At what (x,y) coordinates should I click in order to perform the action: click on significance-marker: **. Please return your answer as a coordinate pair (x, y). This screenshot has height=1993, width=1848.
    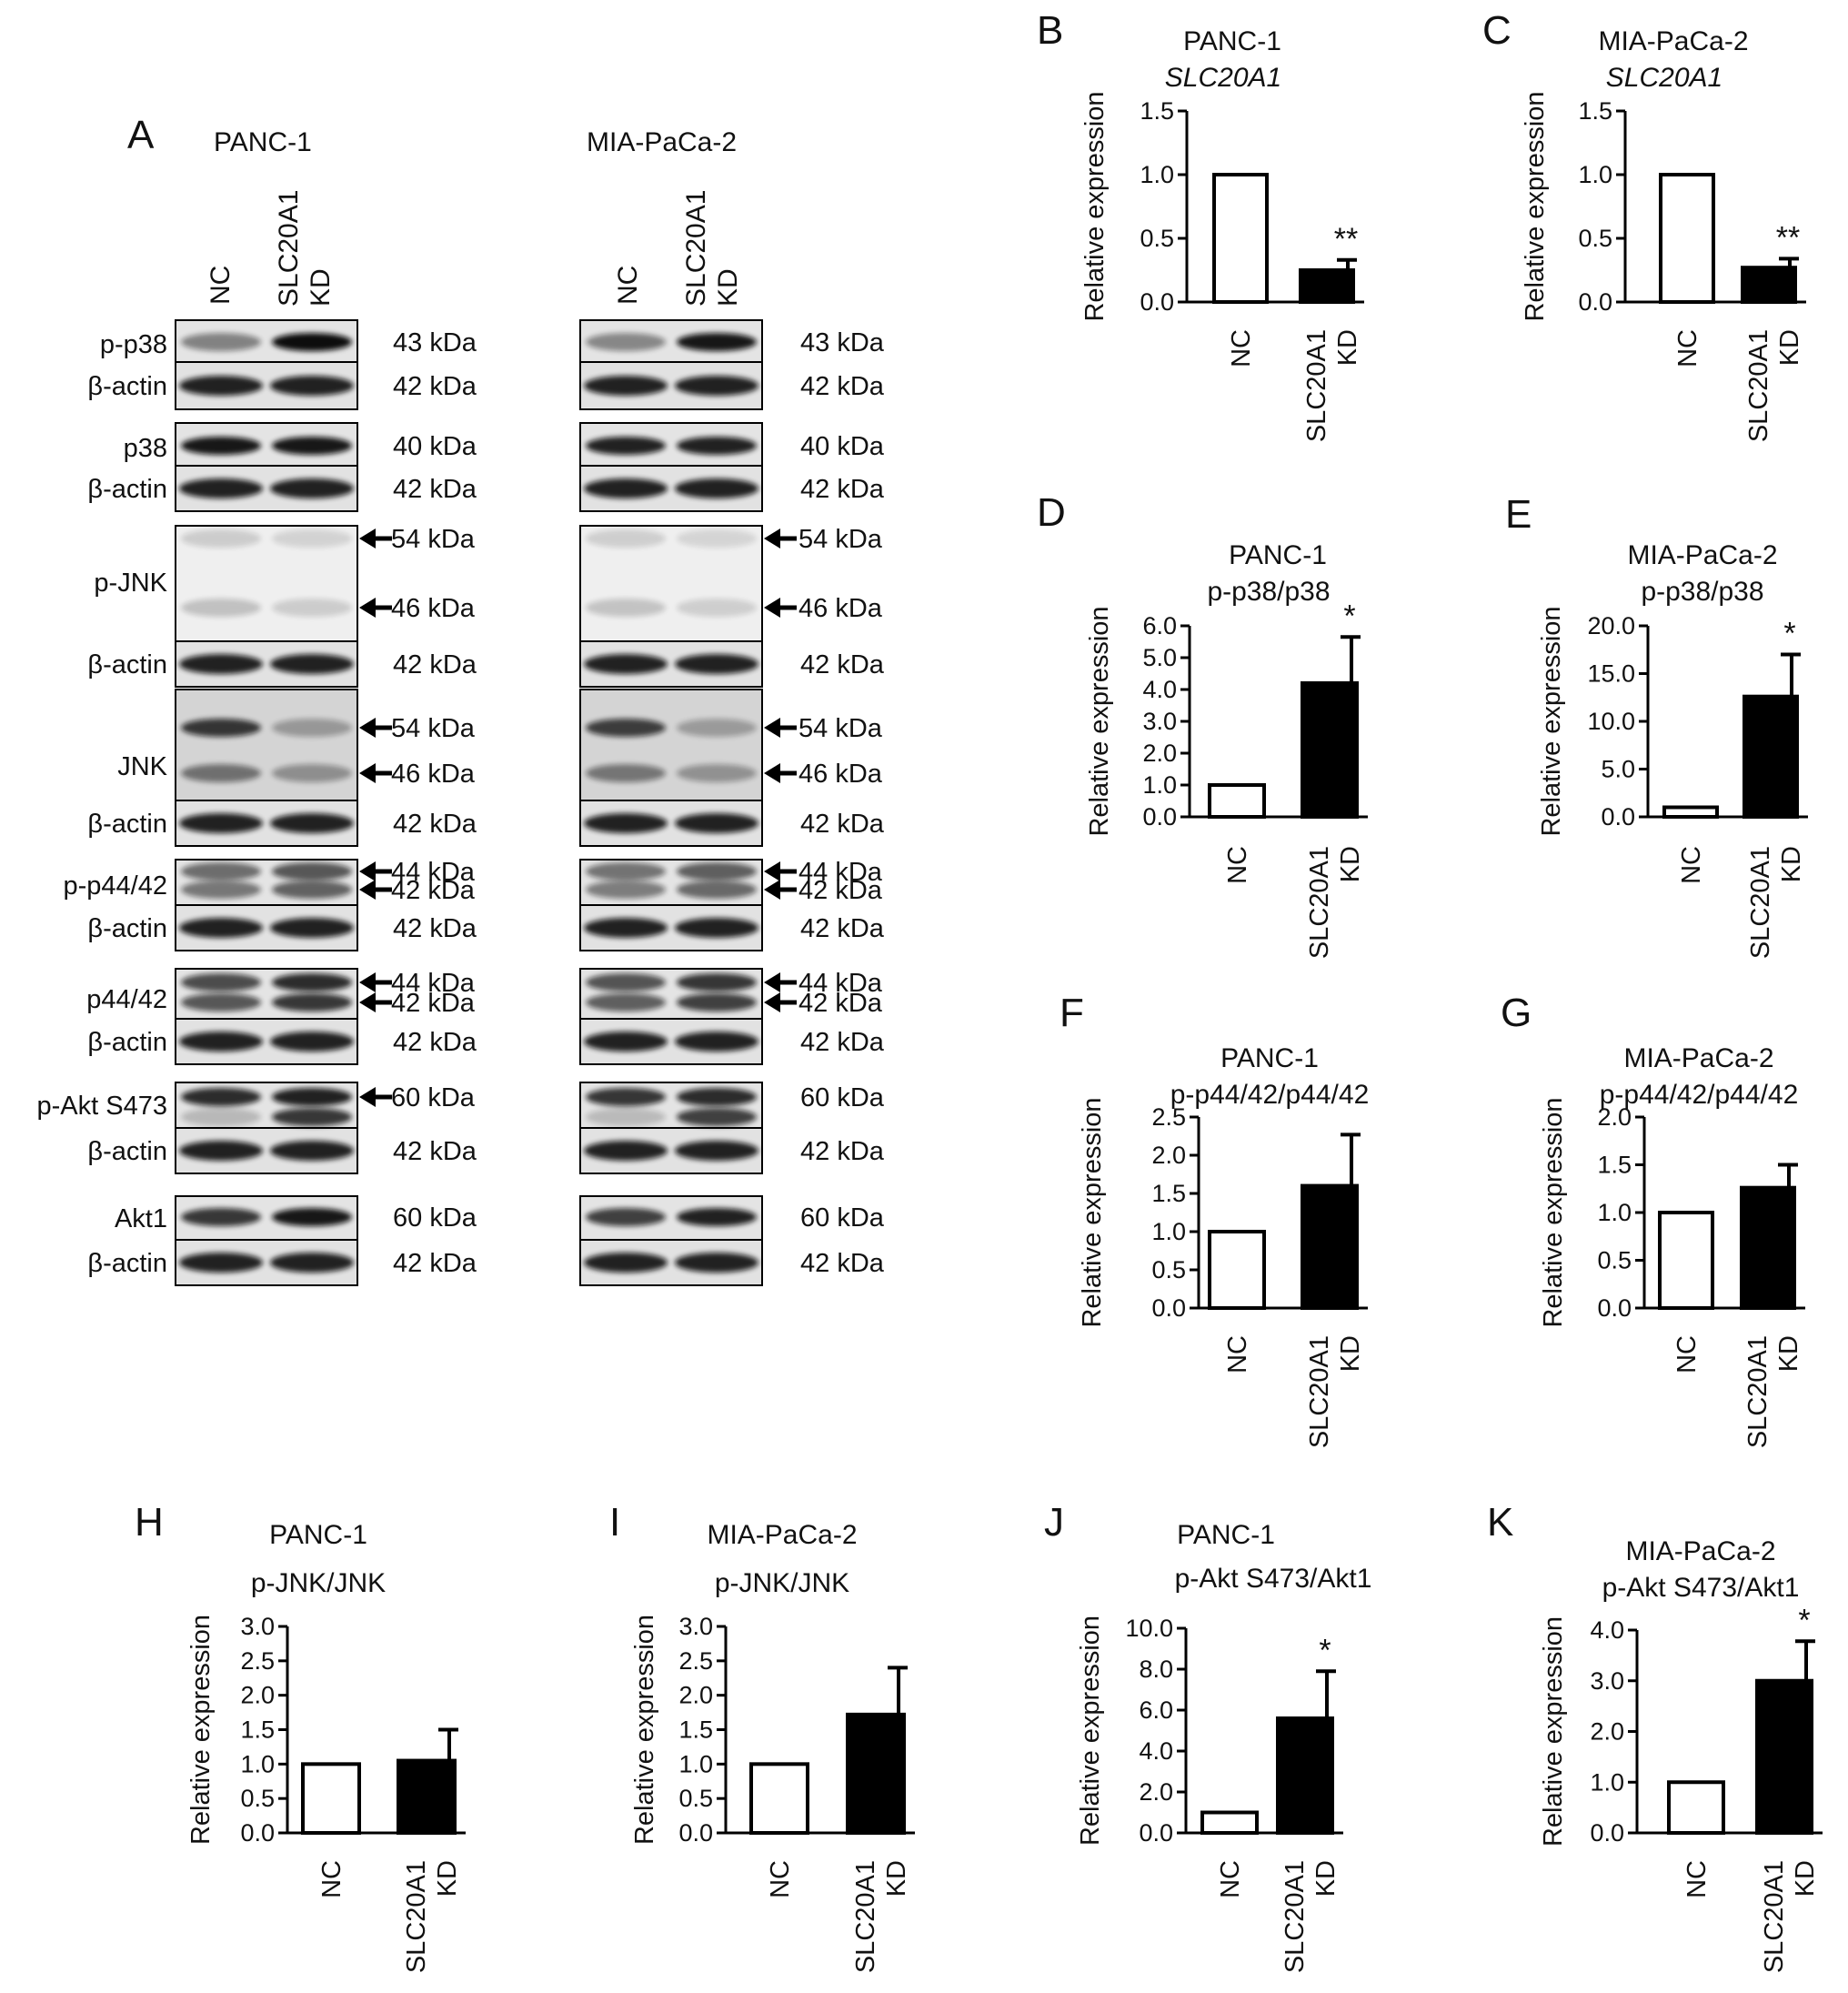
    Looking at the image, I should click on (1346, 239).